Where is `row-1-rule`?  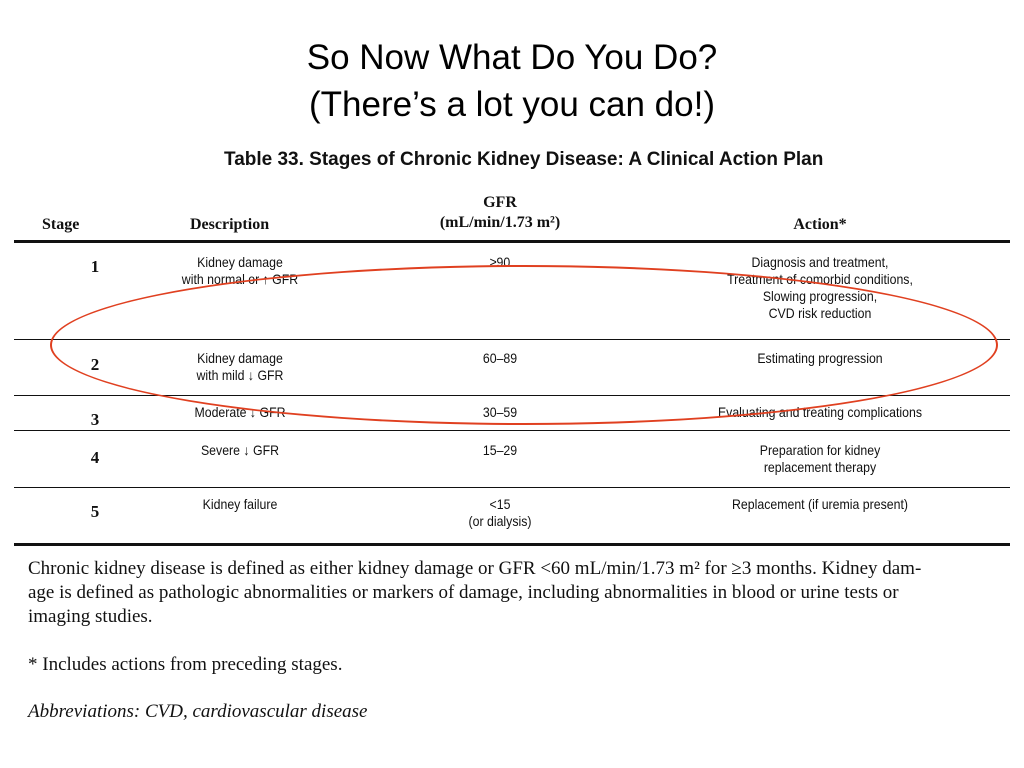 row-1-rule is located at coordinates (512, 339).